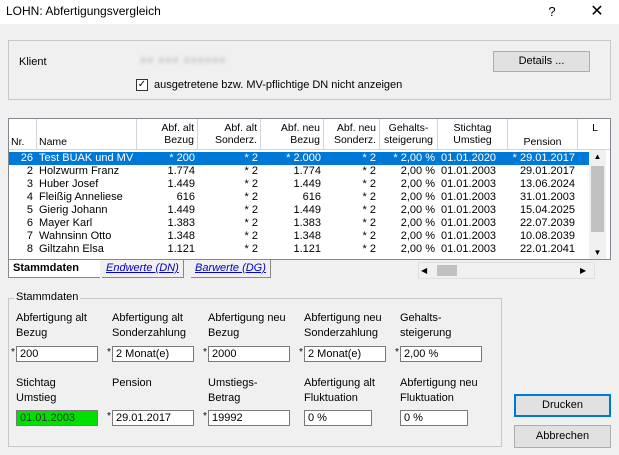  Describe the element at coordinates (205, 352) in the screenshot. I see `required-star: *` at that location.